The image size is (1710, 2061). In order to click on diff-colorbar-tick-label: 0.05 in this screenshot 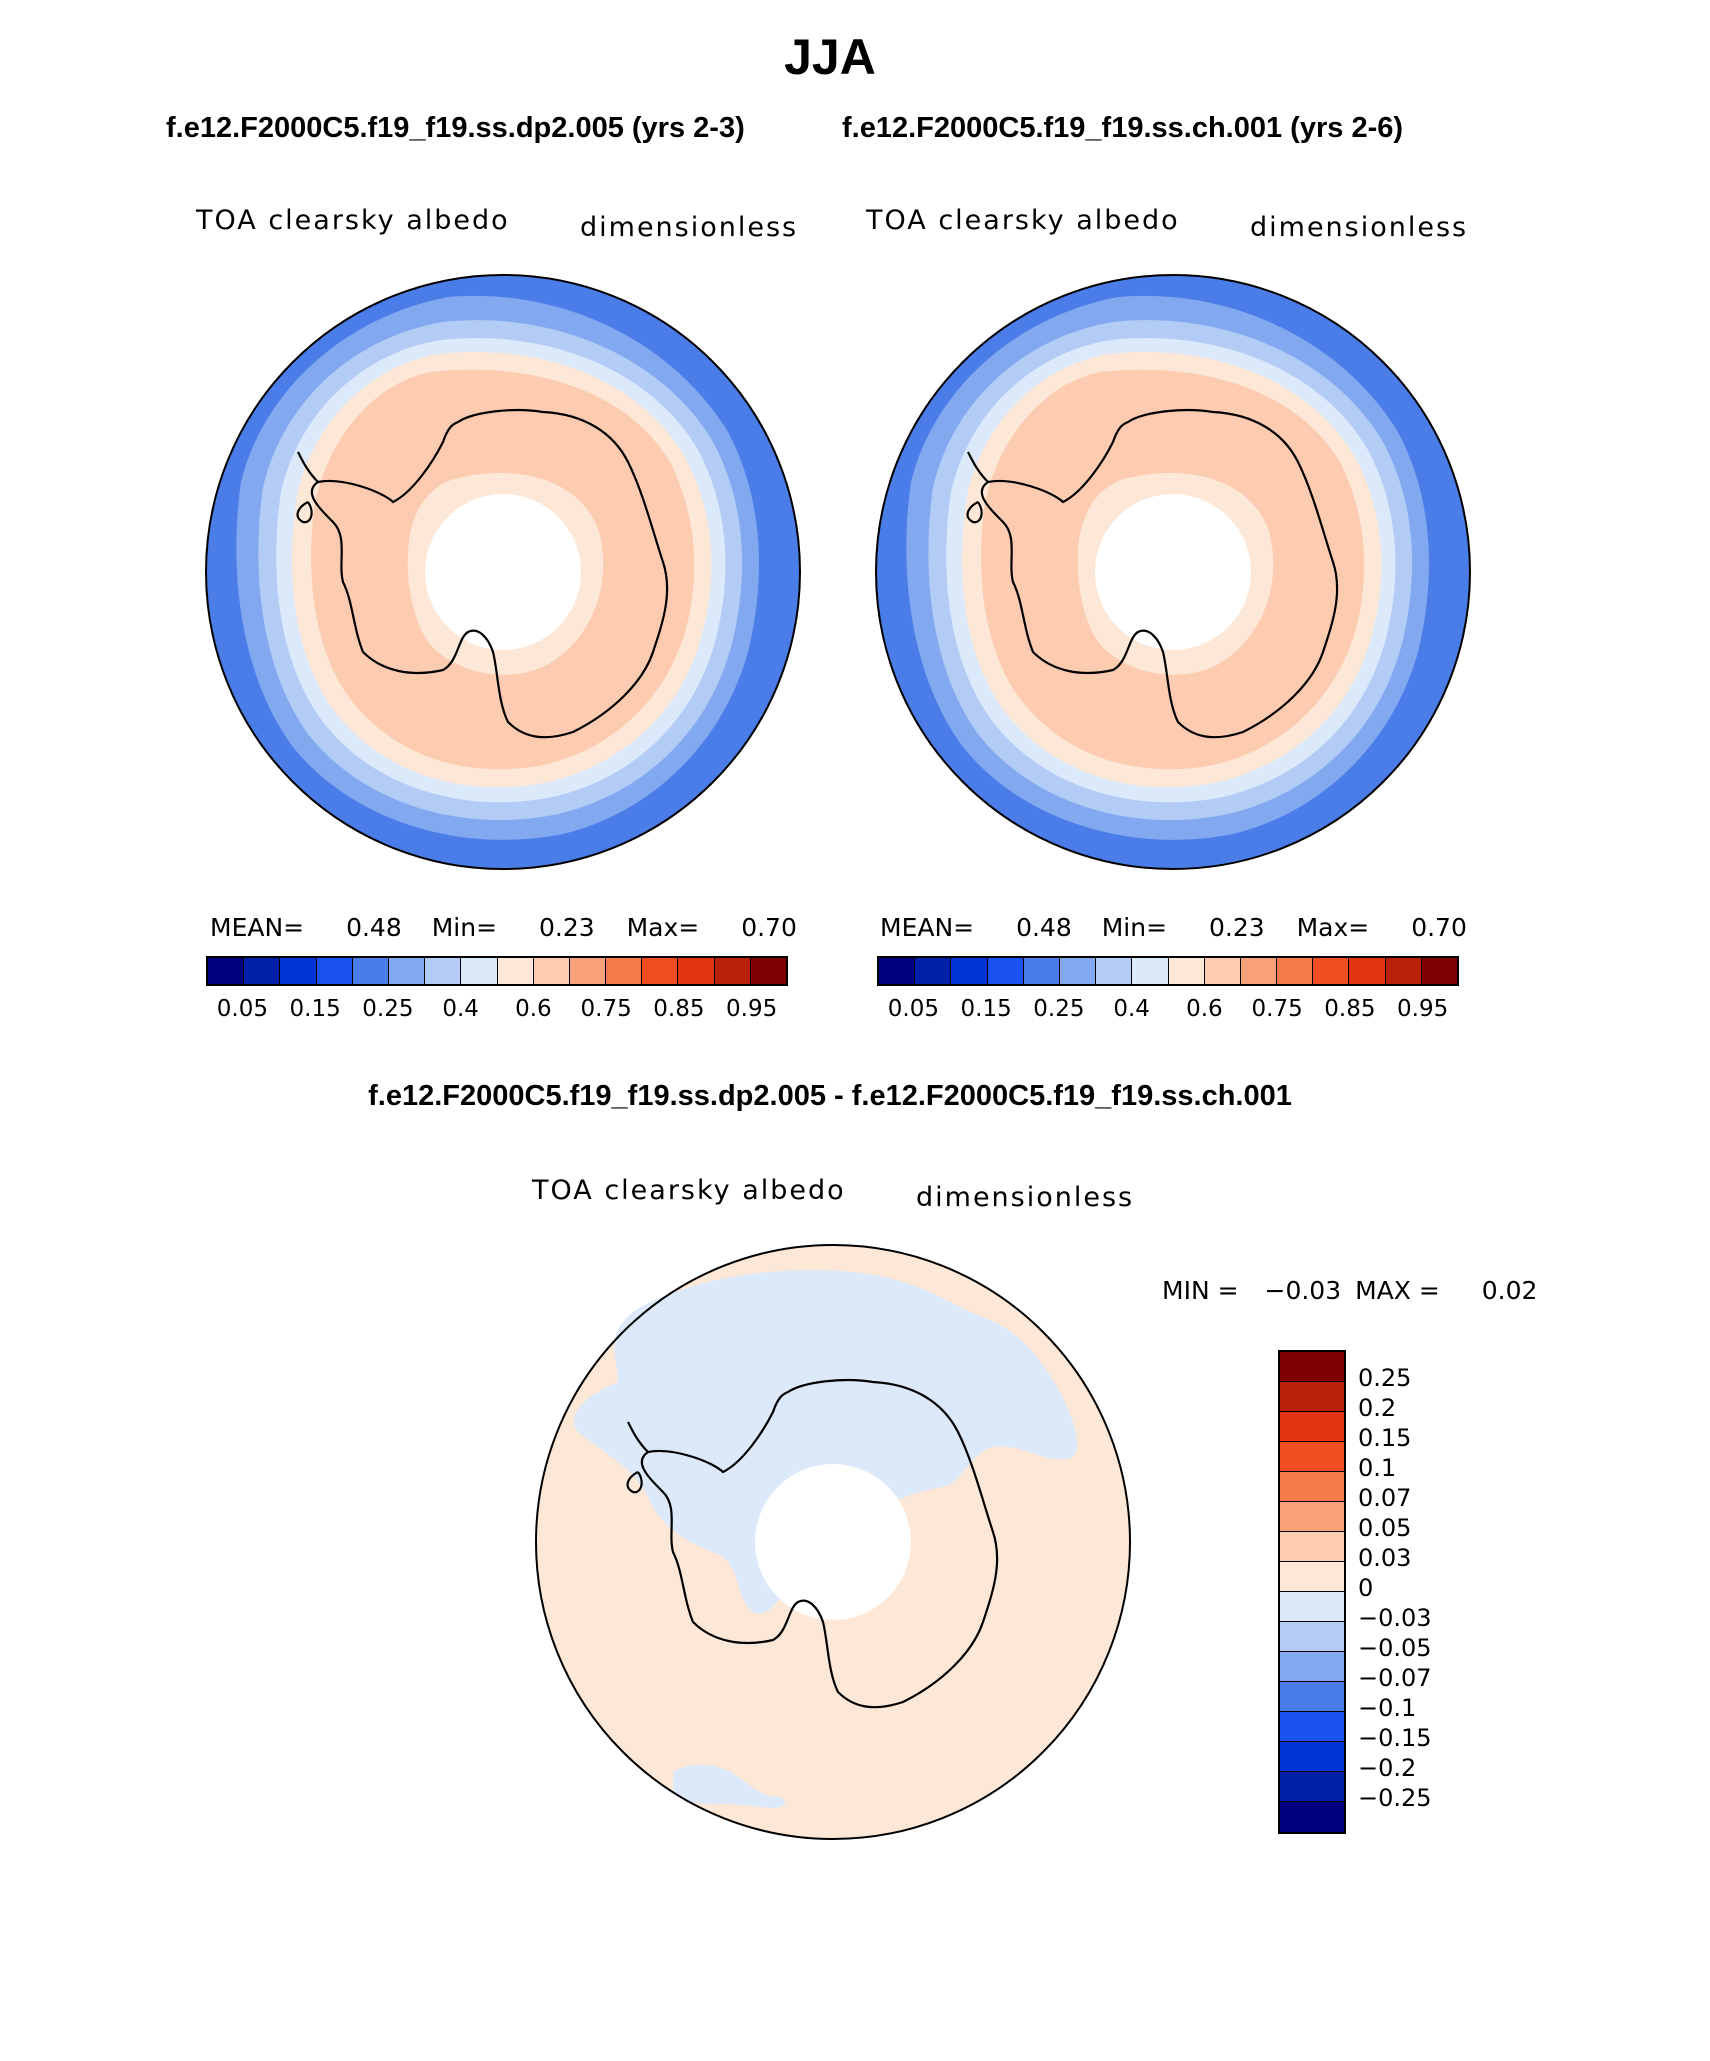, I will do `click(1385, 1528)`.